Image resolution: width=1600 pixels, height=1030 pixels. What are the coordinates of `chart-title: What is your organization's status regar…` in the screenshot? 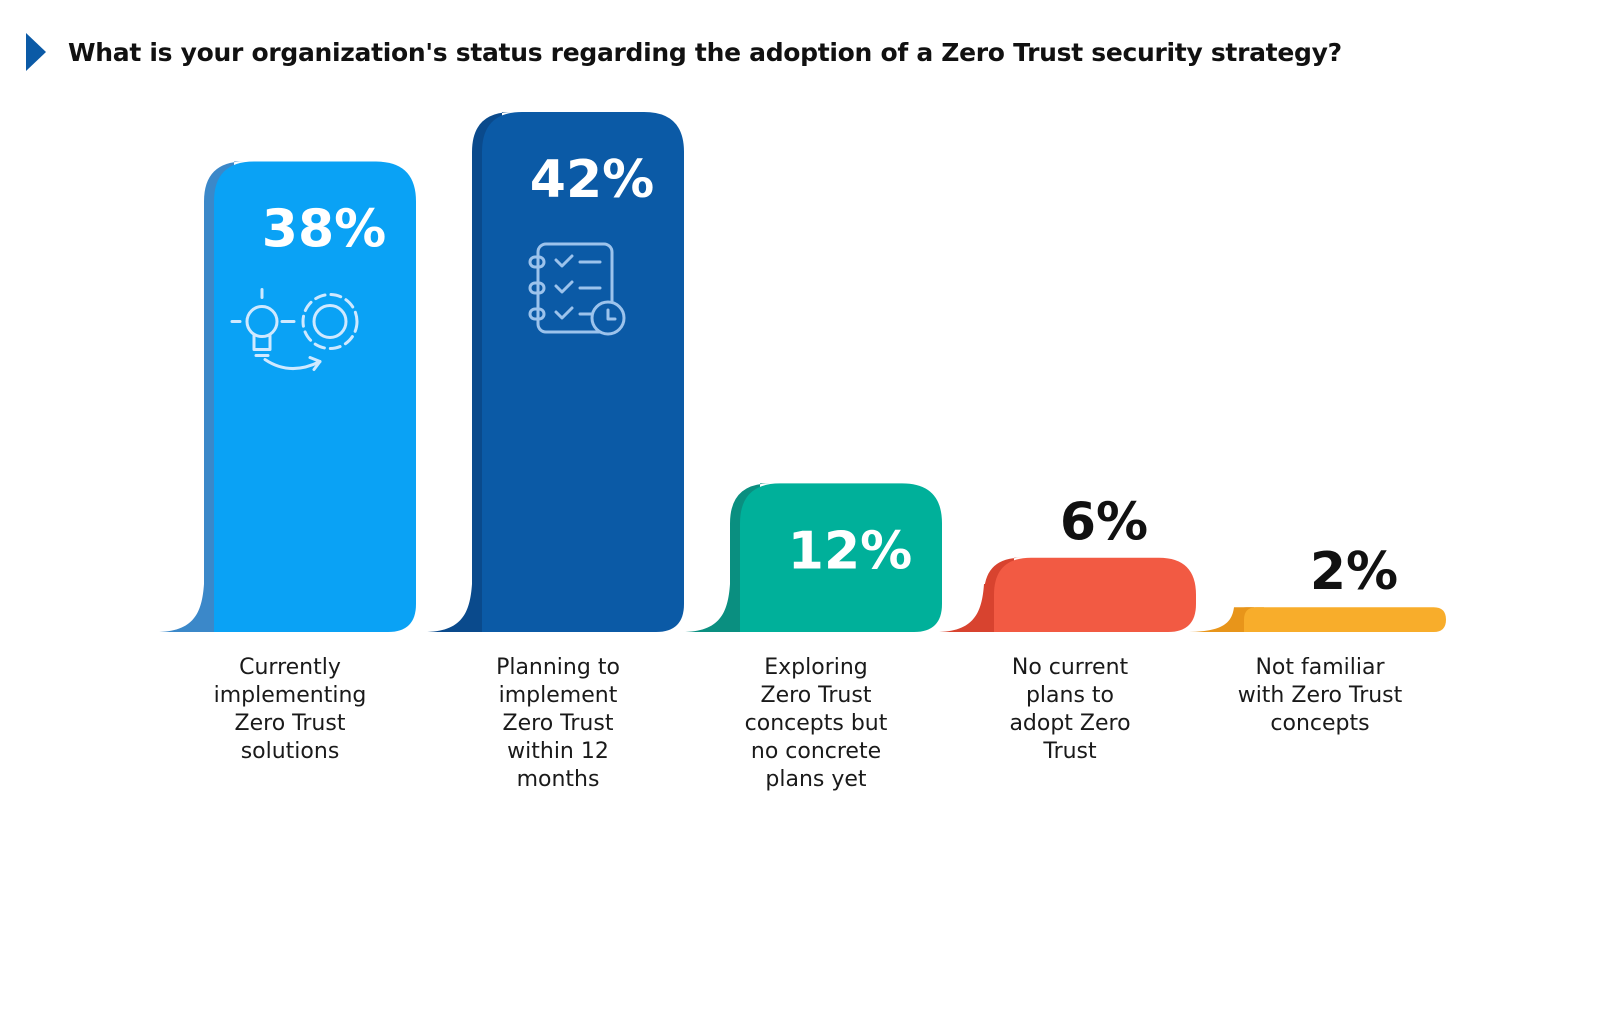 It's located at (705, 52).